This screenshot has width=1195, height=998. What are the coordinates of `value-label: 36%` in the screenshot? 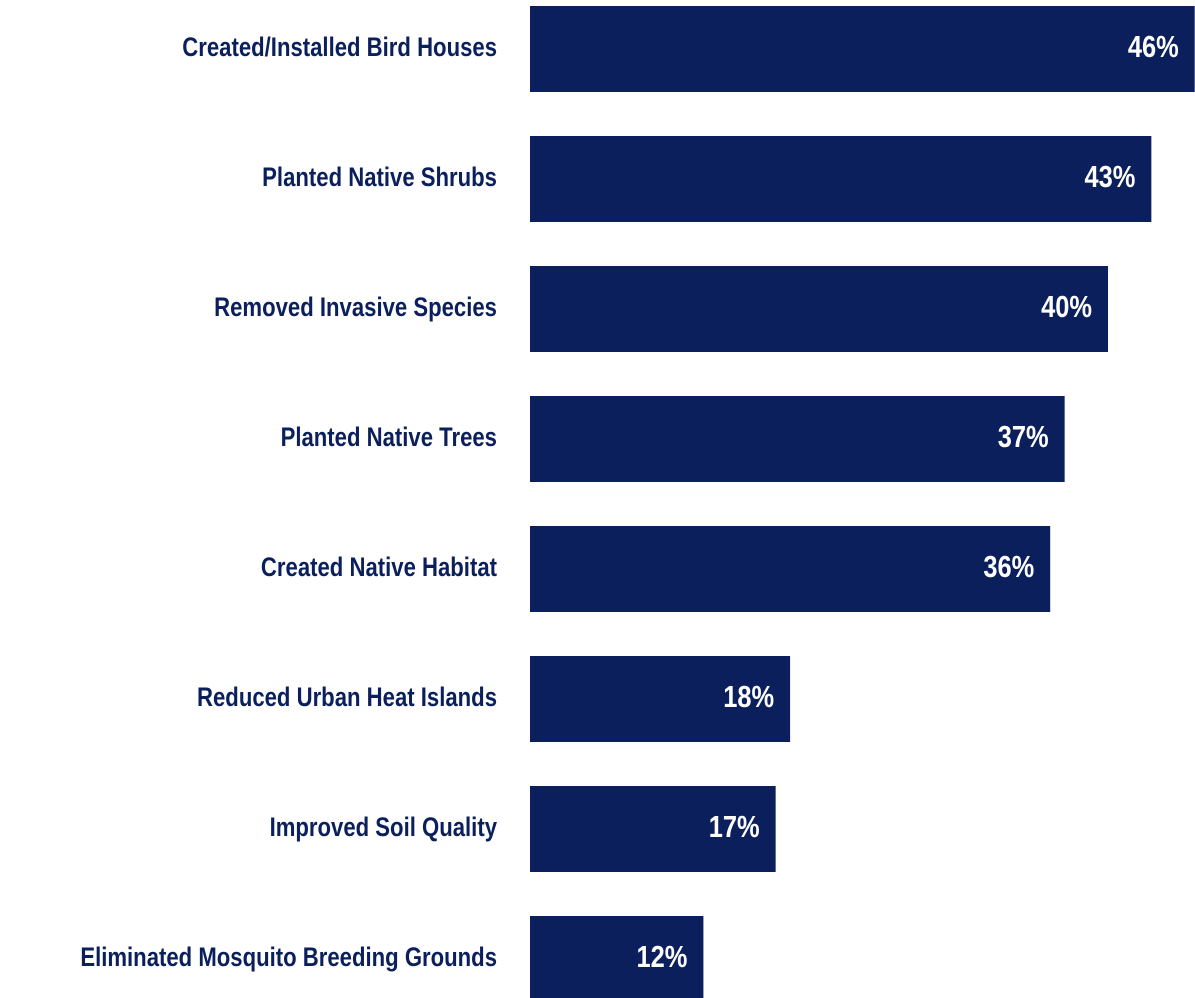 It's located at (1008, 567).